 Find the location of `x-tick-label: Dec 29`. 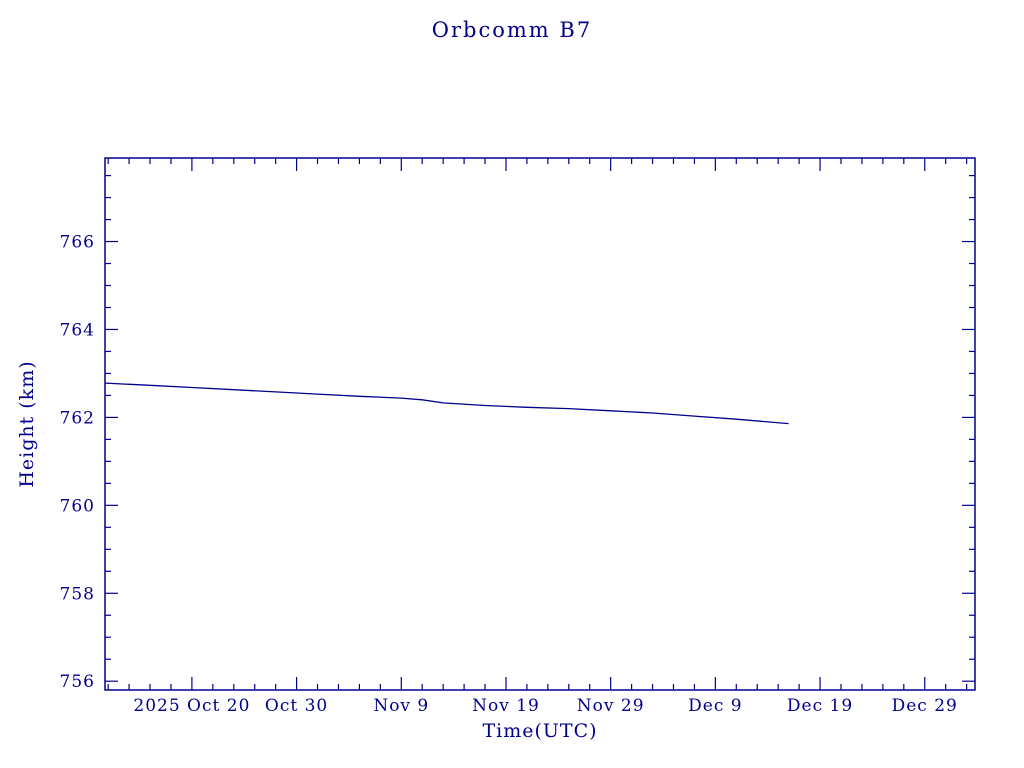

x-tick-label: Dec 29 is located at coordinates (925, 706).